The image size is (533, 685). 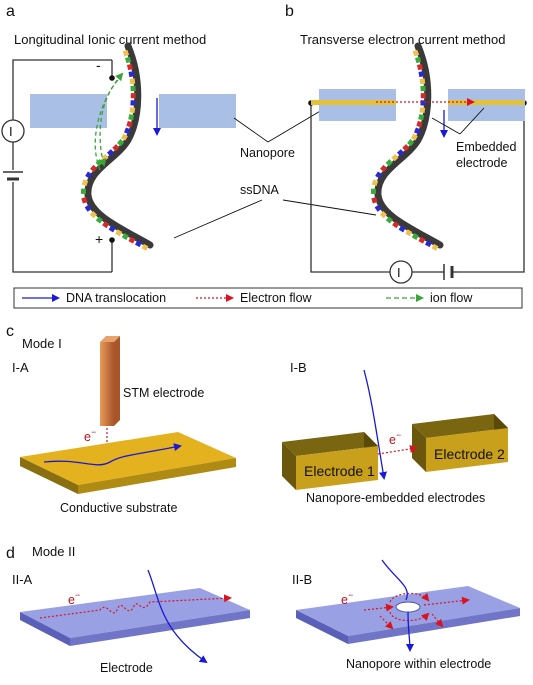 What do you see at coordinates (446, 126) in the screenshot?
I see `embedded-leader-b` at bounding box center [446, 126].